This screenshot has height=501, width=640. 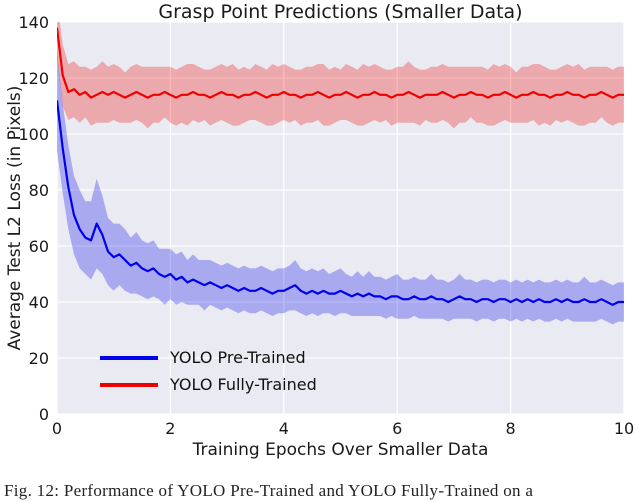 What do you see at coordinates (238, 357) in the screenshot?
I see `legend-label: YOLO Pre-Trained` at bounding box center [238, 357].